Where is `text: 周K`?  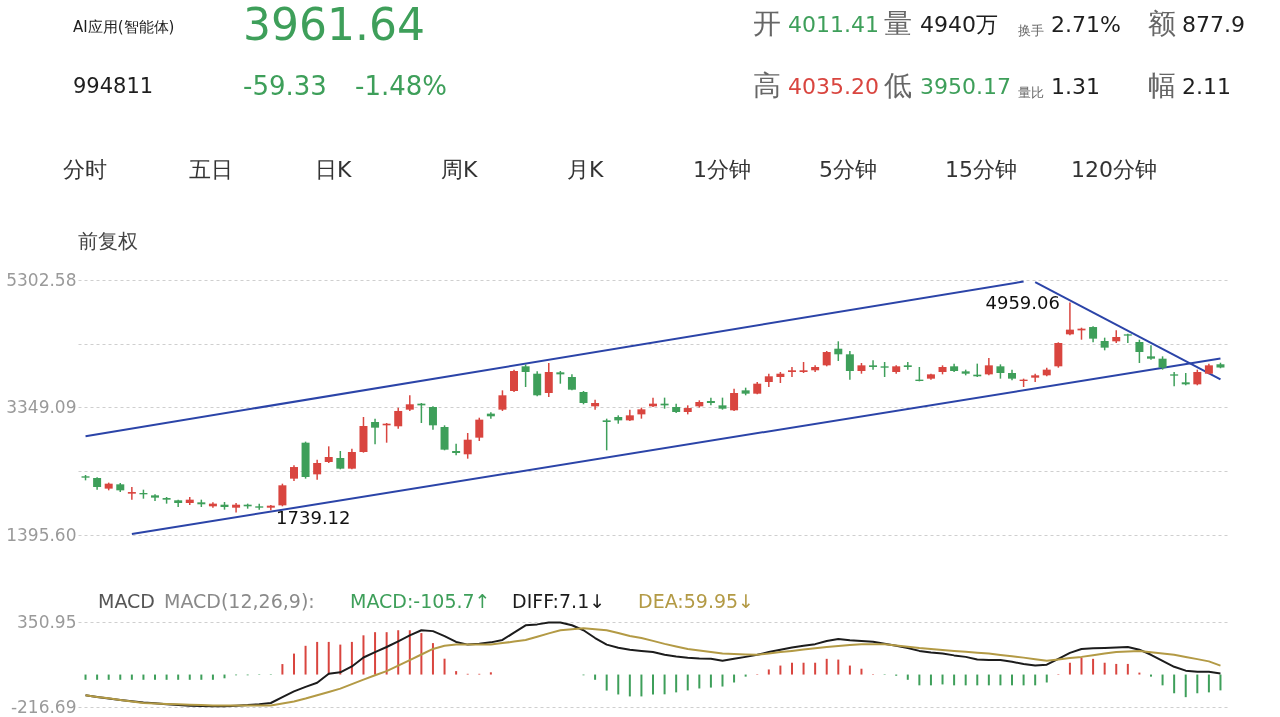
text: 周K is located at coordinates (459, 169).